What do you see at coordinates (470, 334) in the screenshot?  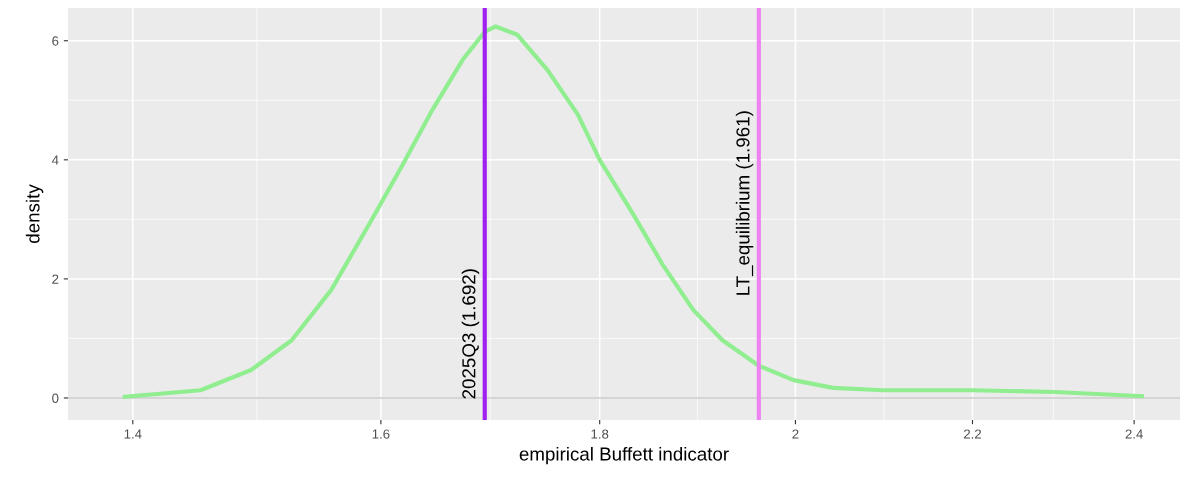 I see `ref-line-label: 2025Q3 (1.692)` at bounding box center [470, 334].